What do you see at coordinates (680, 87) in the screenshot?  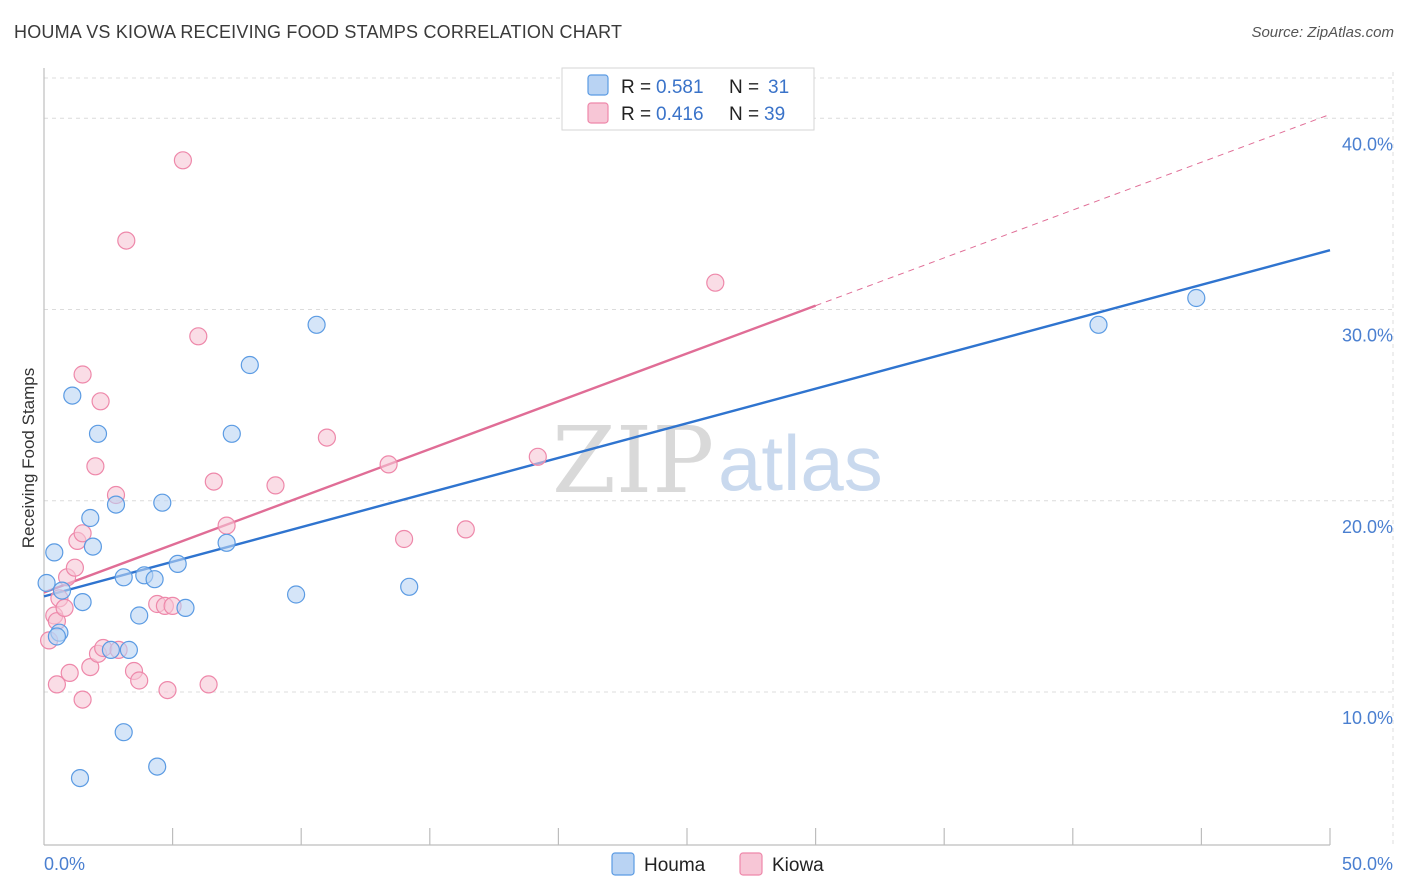 I see `legend-houma-r-value: 0.581` at bounding box center [680, 87].